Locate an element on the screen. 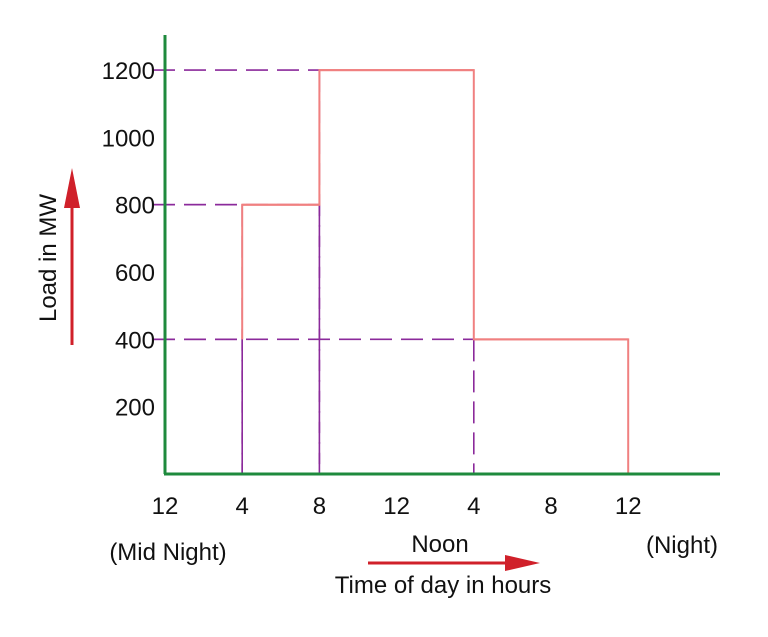  y-tick-label: 800 is located at coordinates (135, 206).